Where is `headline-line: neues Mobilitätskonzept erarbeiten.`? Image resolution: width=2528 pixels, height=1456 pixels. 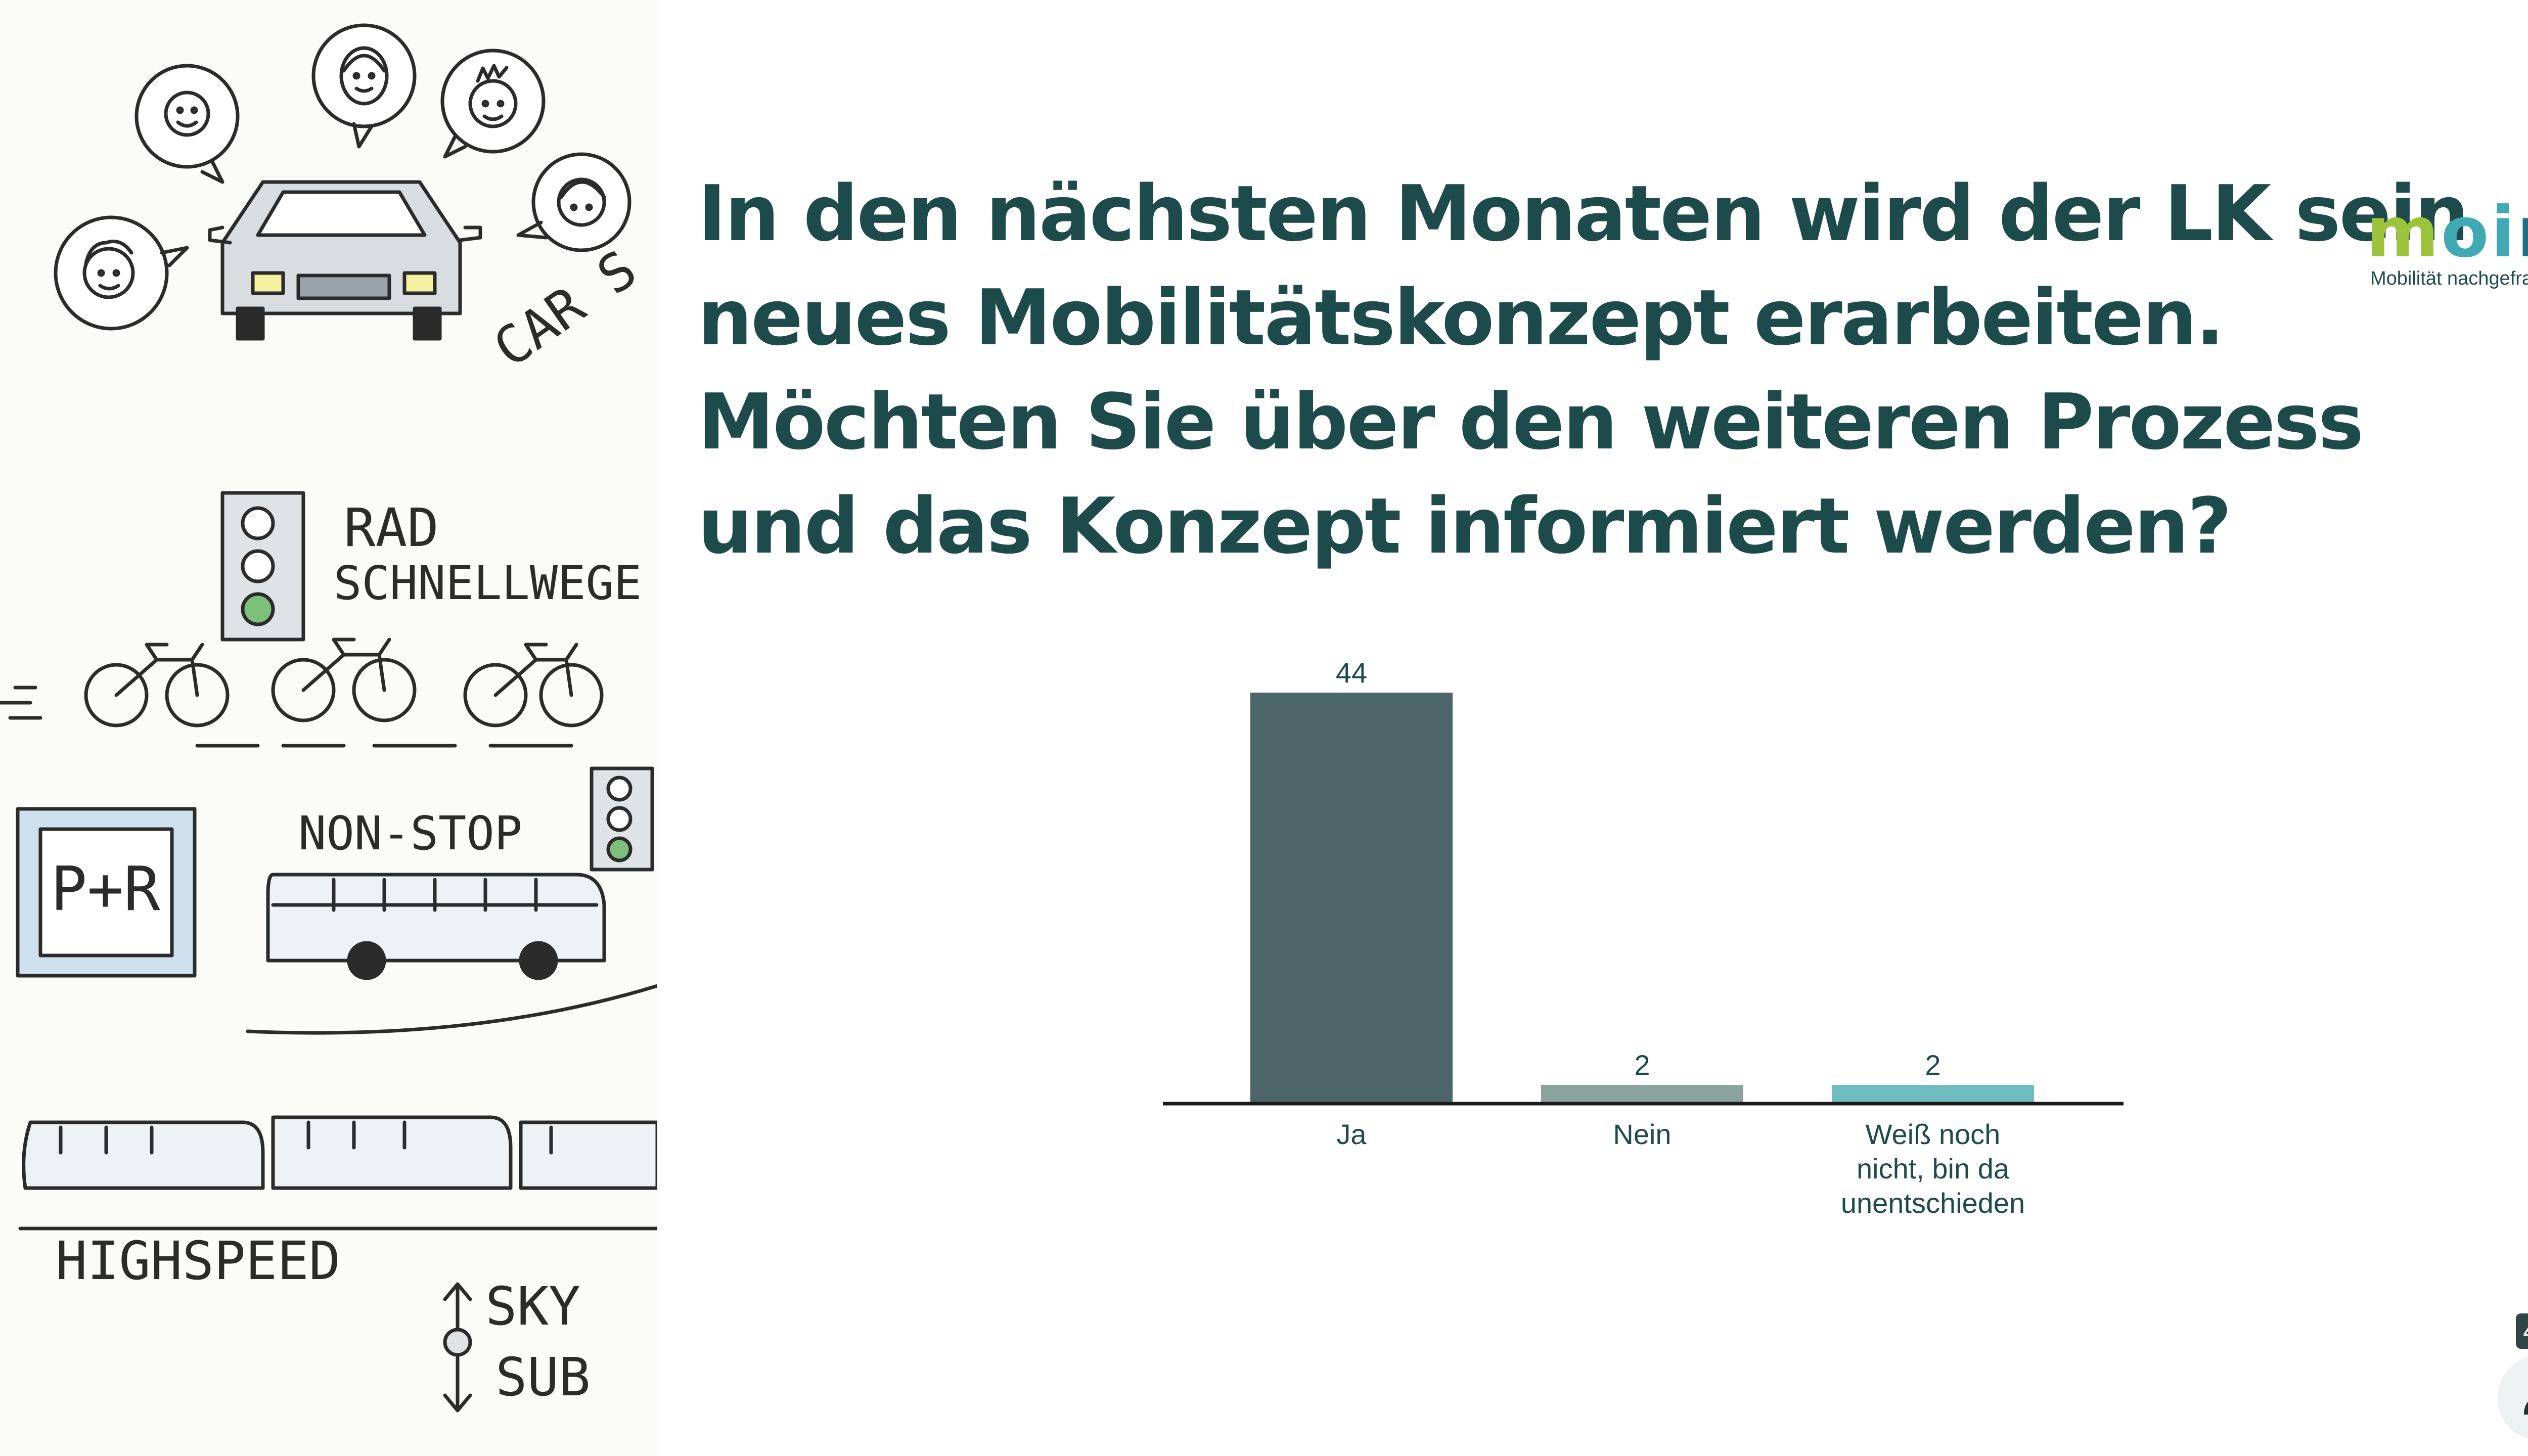 headline-line: neues Mobilitätskonzept erarbeiten. is located at coordinates (1462, 317).